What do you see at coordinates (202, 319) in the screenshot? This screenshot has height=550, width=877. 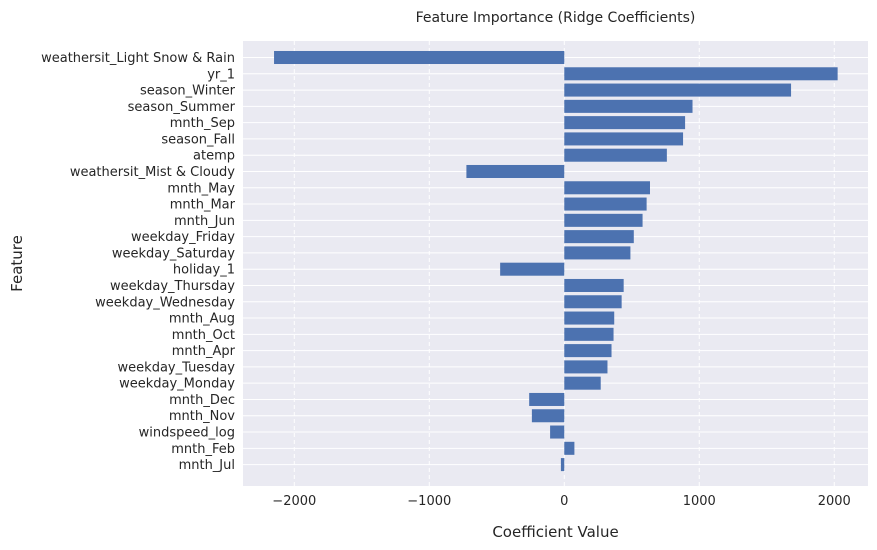 I see `y-tick-label: mnth_Aug` at bounding box center [202, 319].